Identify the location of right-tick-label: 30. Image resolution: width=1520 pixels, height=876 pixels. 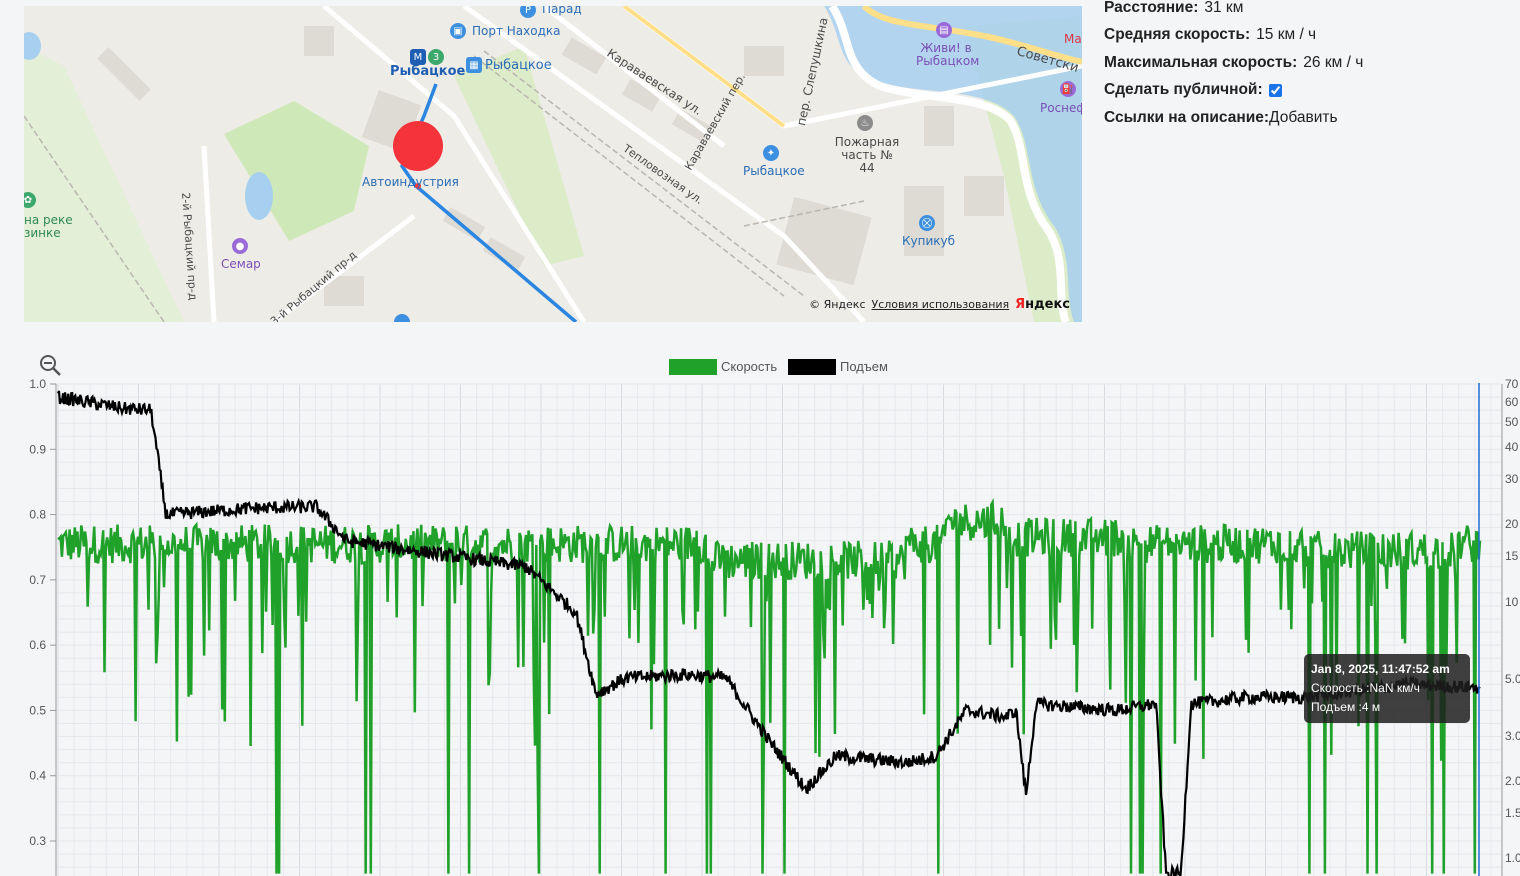
(1512, 479).